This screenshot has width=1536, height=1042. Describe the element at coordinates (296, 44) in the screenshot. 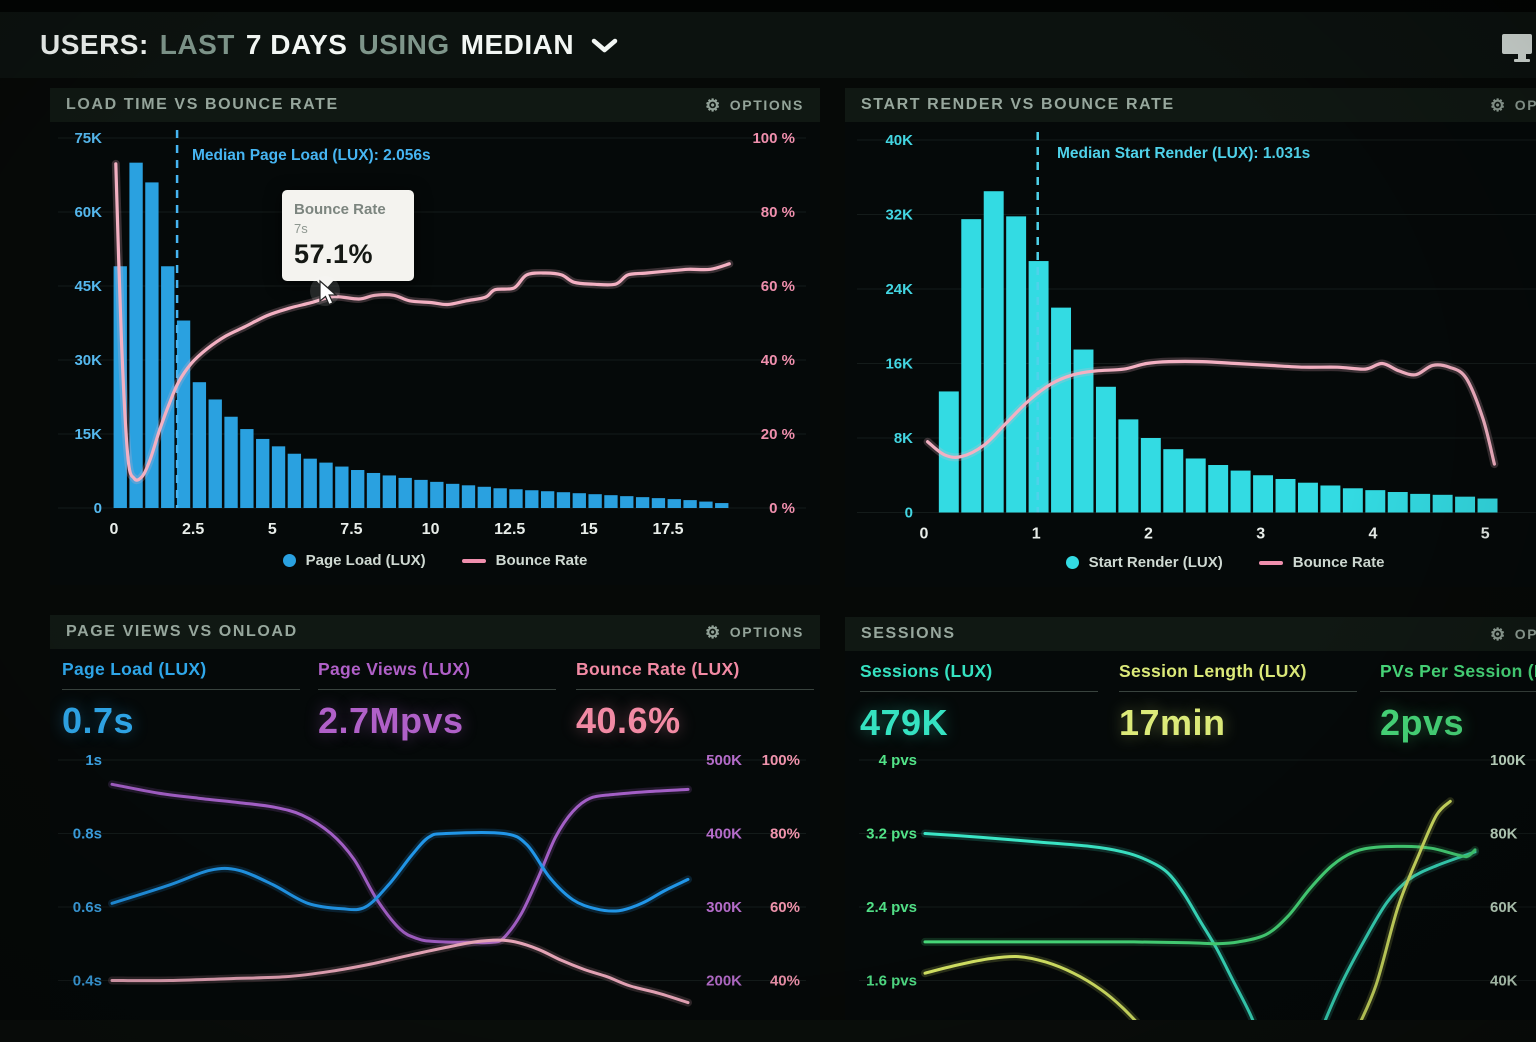

I see `title-days: 7 DAYS` at that location.